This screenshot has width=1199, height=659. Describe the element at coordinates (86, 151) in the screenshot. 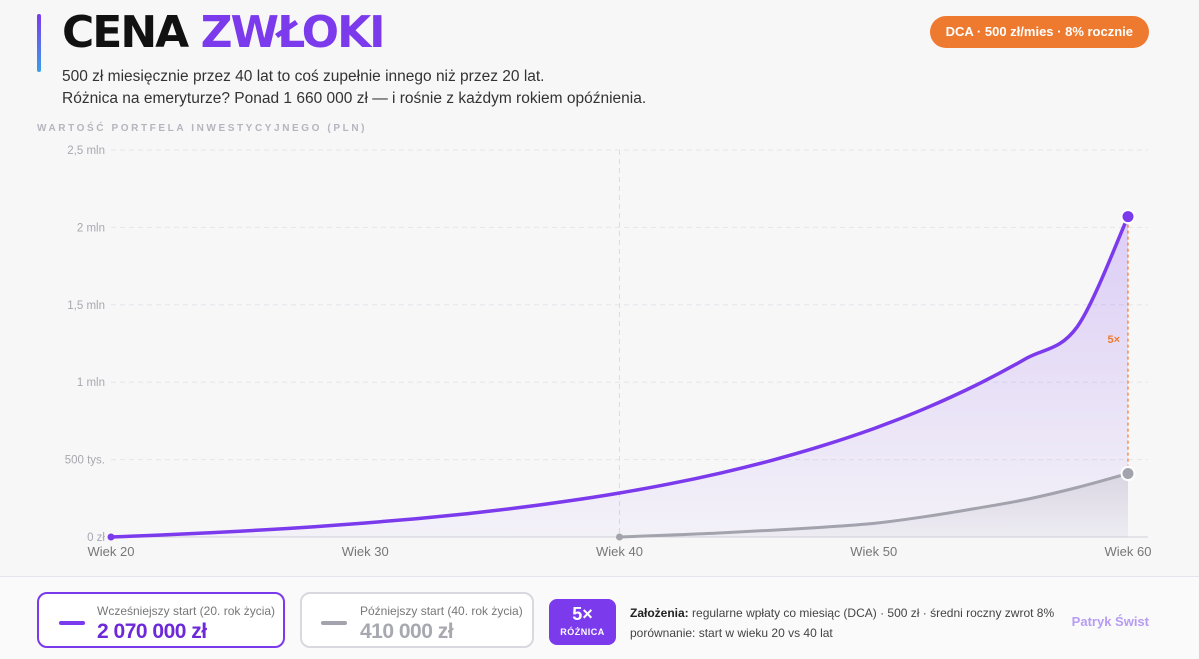

I see `y-tick-label: 2,5 mln` at that location.